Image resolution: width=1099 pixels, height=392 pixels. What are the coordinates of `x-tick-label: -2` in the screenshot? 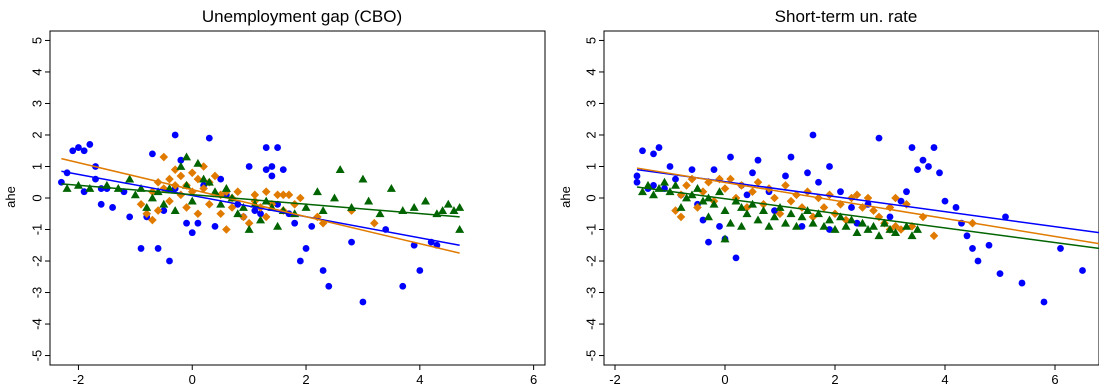 It's located at (79, 379).